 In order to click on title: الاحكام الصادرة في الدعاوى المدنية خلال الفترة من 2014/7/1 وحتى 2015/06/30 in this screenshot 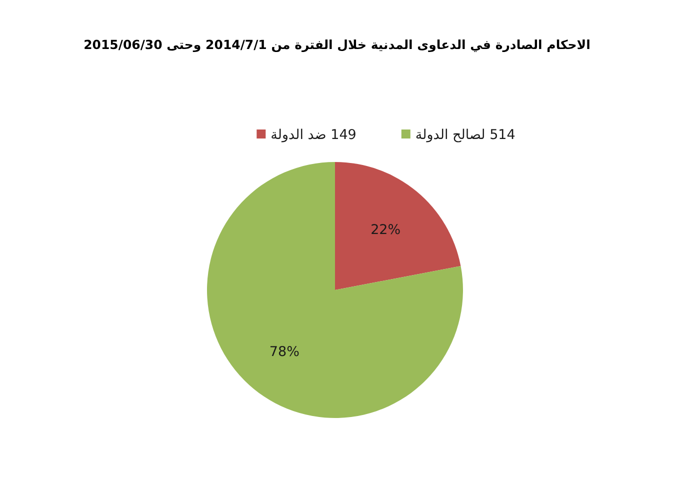, I will do `click(337, 44)`.